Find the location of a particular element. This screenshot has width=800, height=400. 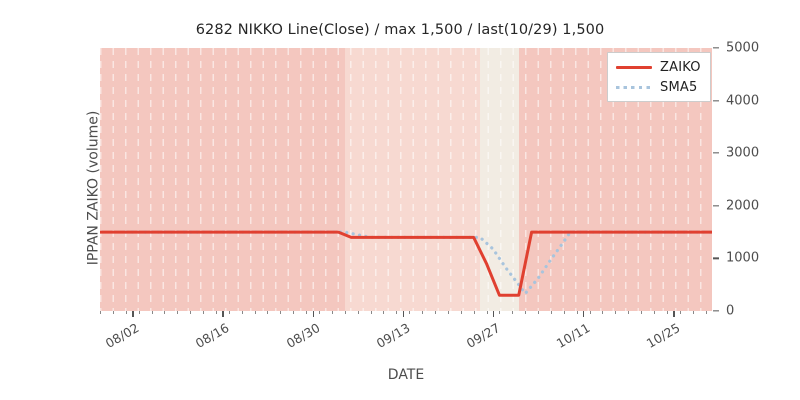

chart-legend: ZAIKO SMA5 is located at coordinates (659, 77).